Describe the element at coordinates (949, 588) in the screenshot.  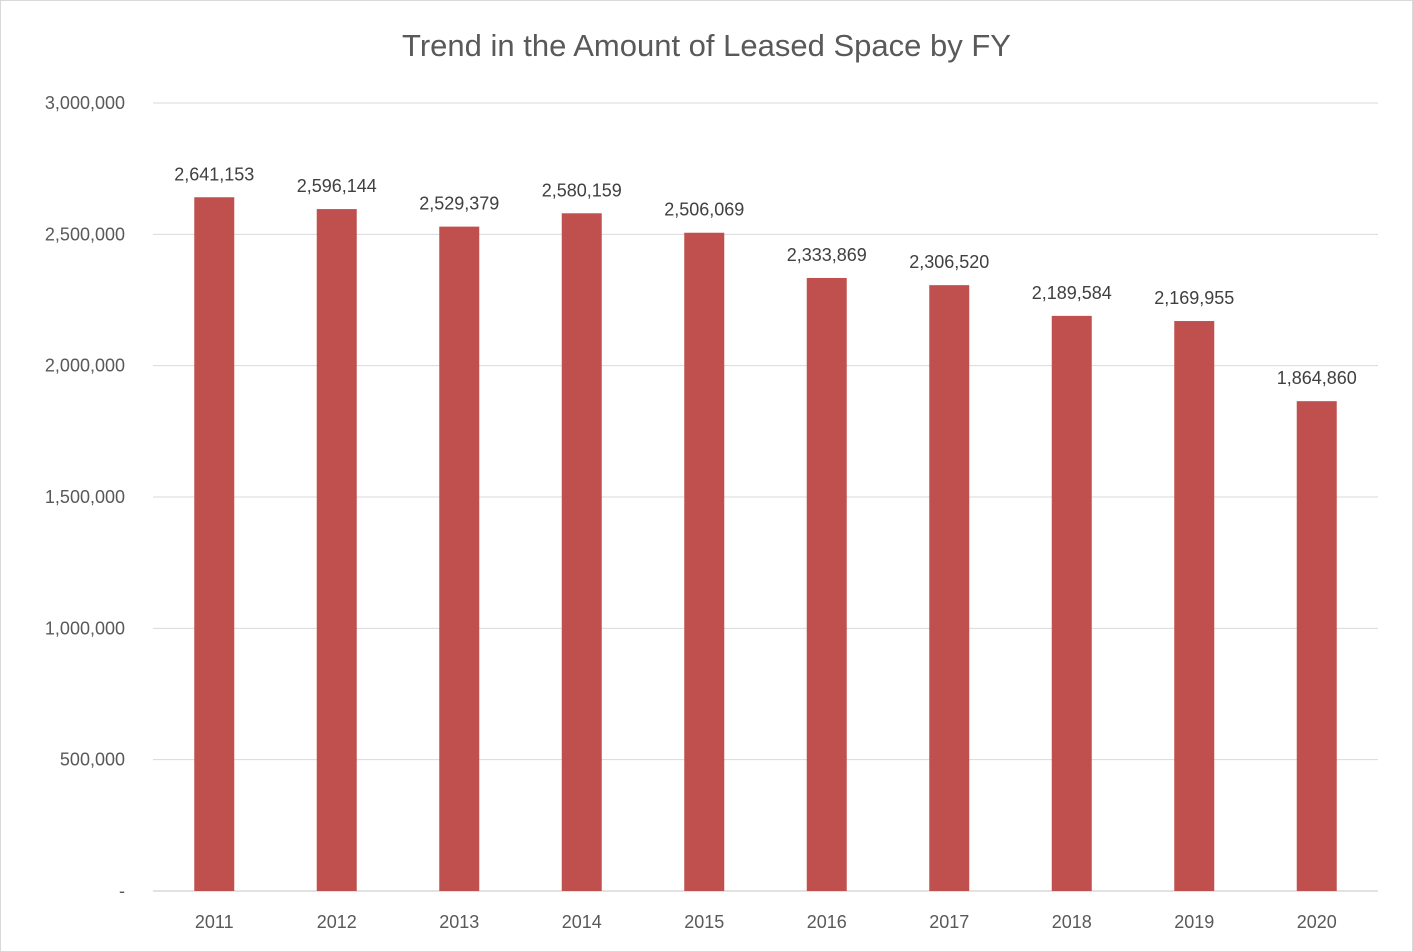
I see `bar-2017` at that location.